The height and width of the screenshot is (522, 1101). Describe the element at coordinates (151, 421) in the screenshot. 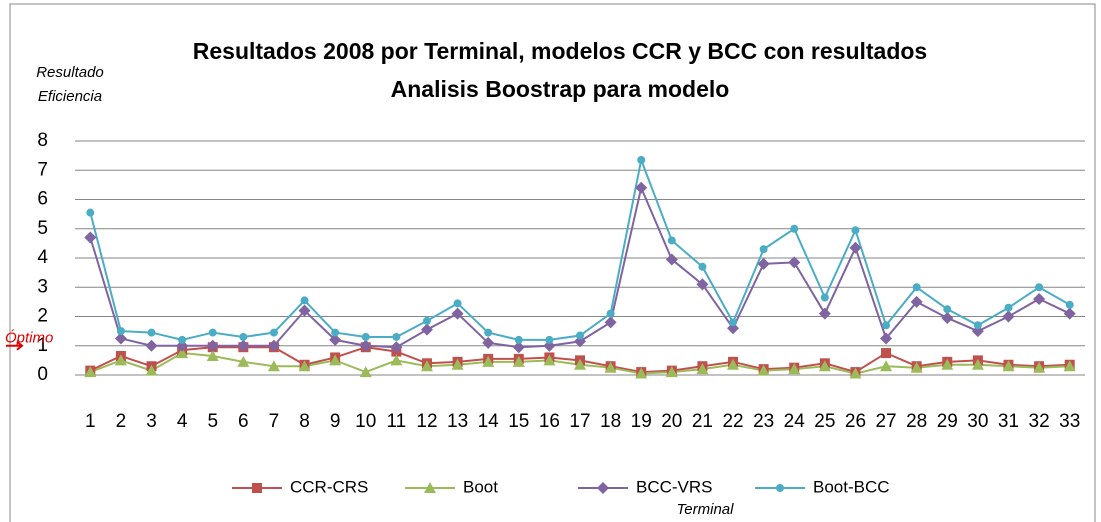

I see `x-tick-label: 3` at that location.